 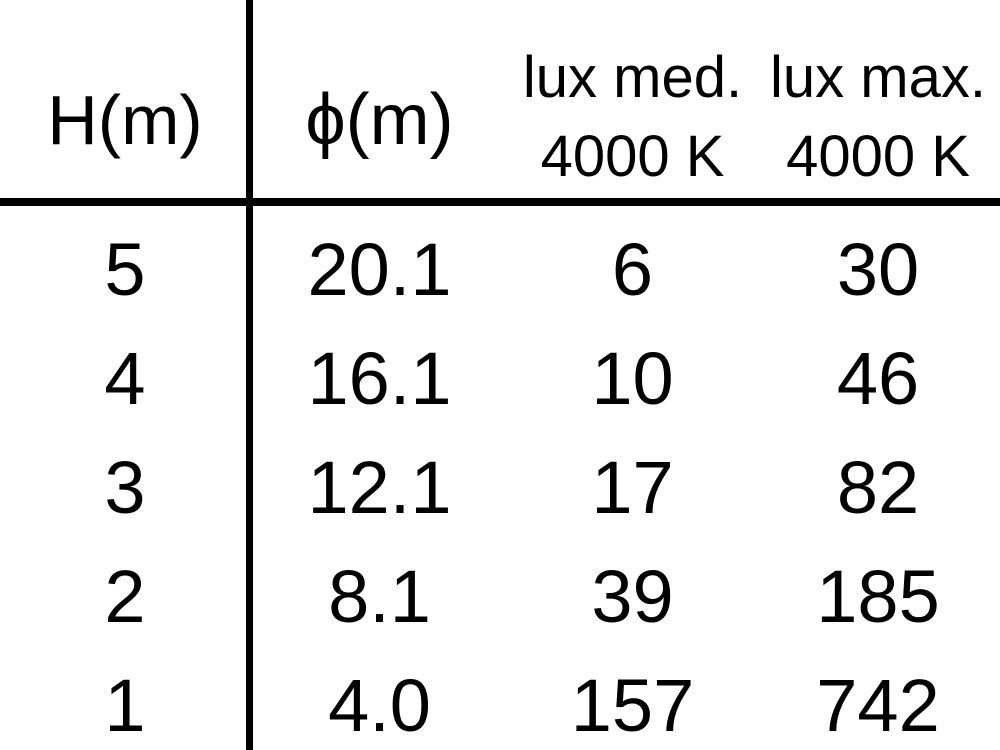 What do you see at coordinates (379, 705) in the screenshot?
I see `table-cell: 4.0` at bounding box center [379, 705].